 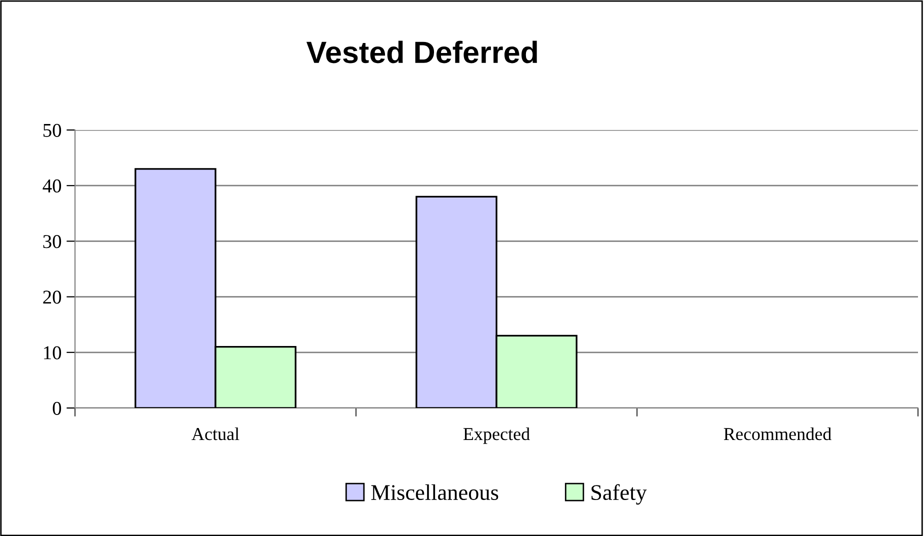 I want to click on x-tick-label: Expected, so click(x=496, y=435).